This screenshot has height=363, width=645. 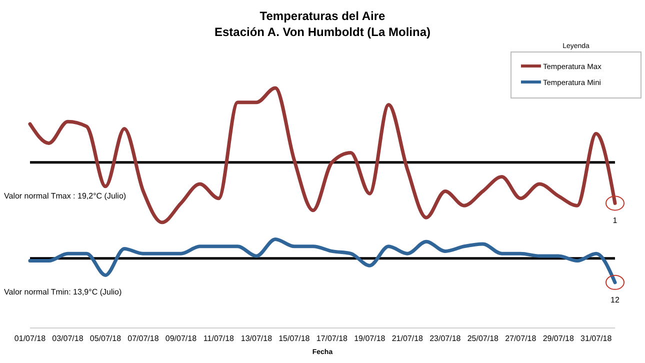 I want to click on annotation: 12, so click(x=615, y=299).